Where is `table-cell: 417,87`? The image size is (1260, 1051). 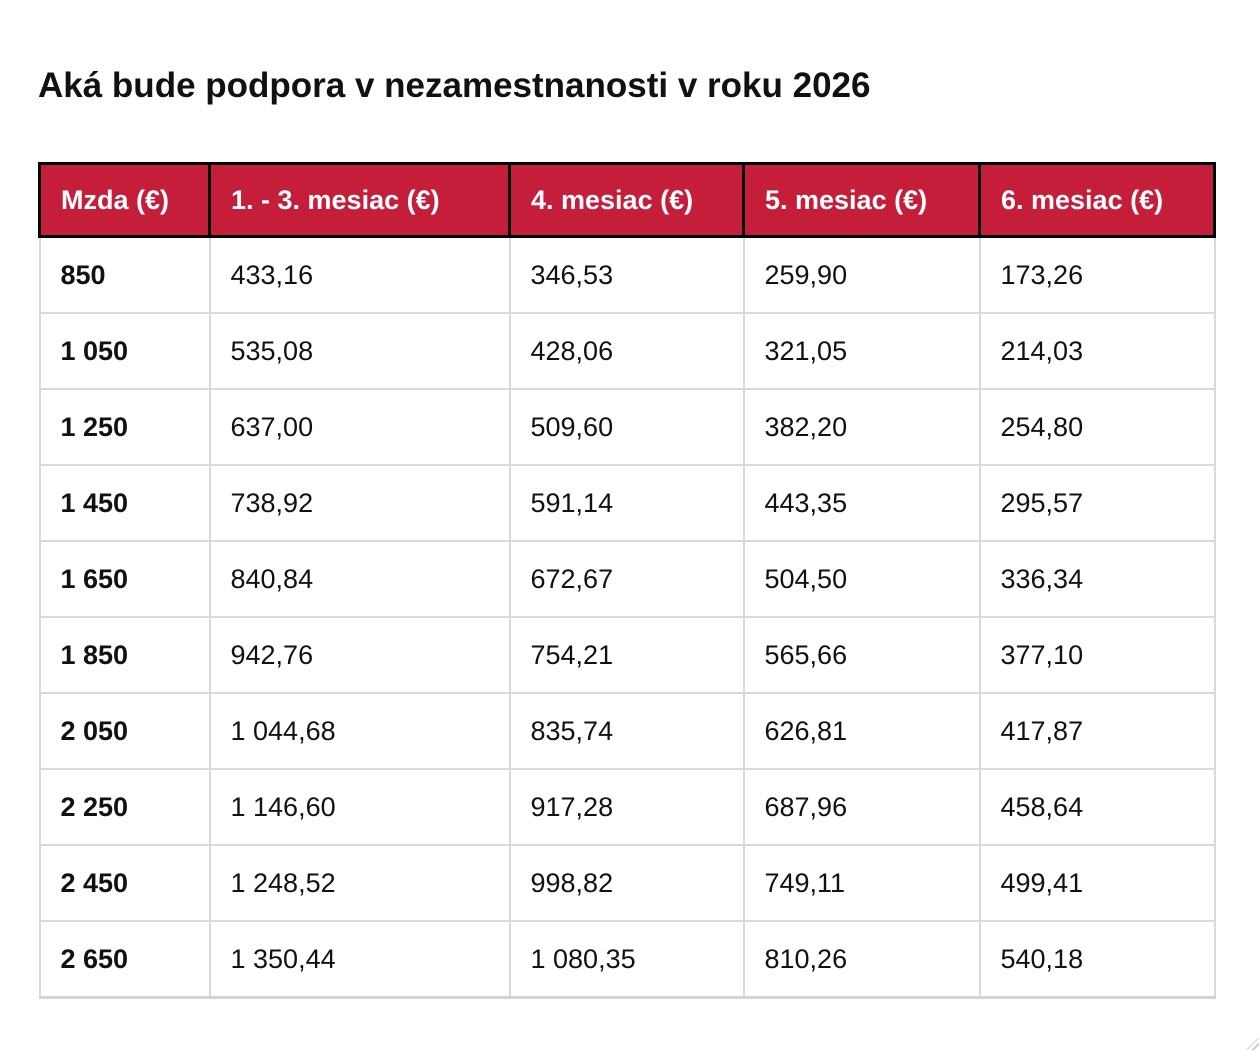 table-cell: 417,87 is located at coordinates (1097, 731).